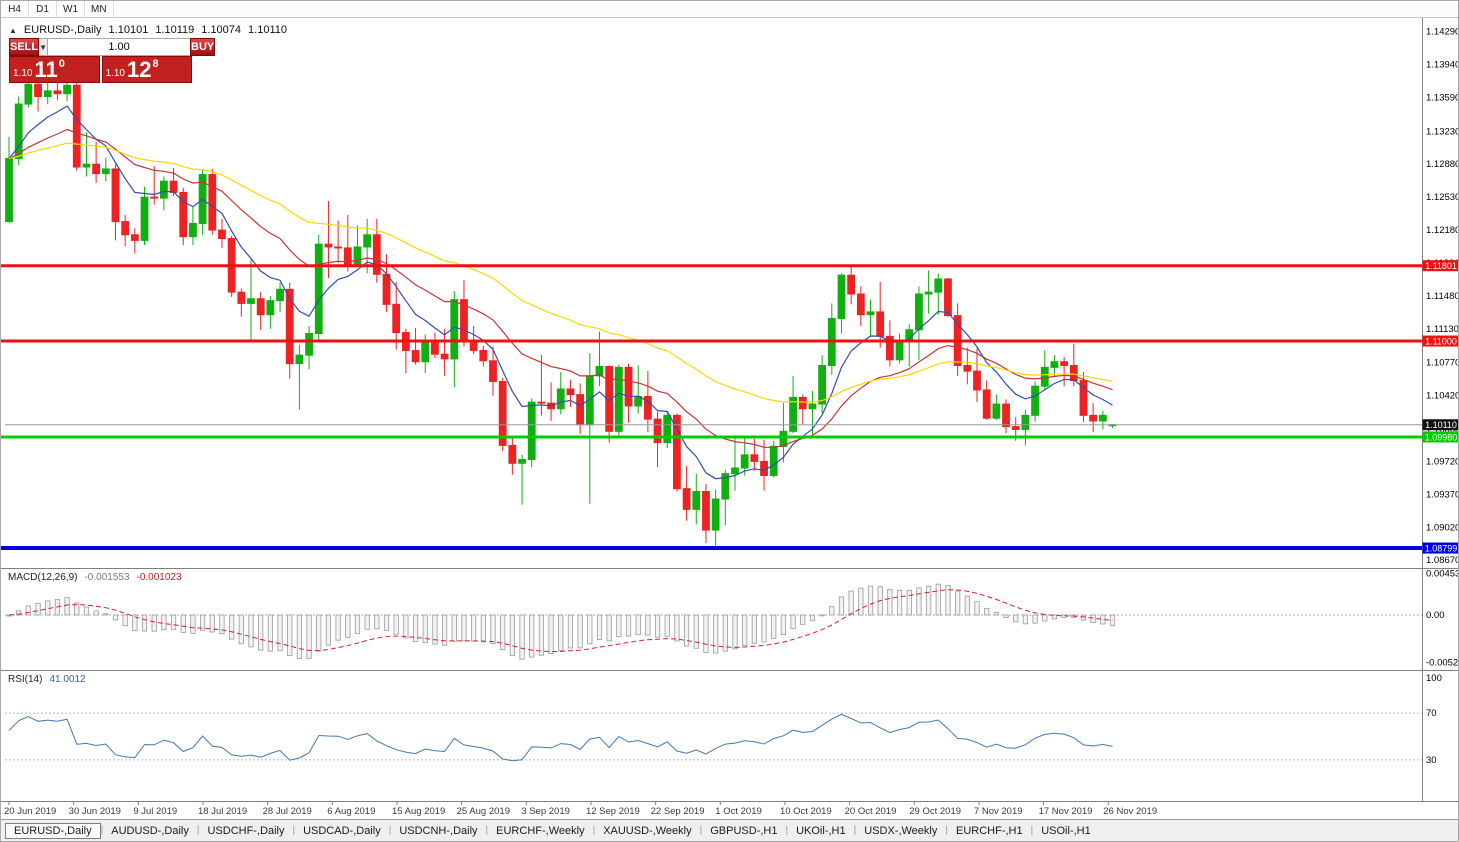  I want to click on svg-text: 10 Oct 2019, so click(806, 811).